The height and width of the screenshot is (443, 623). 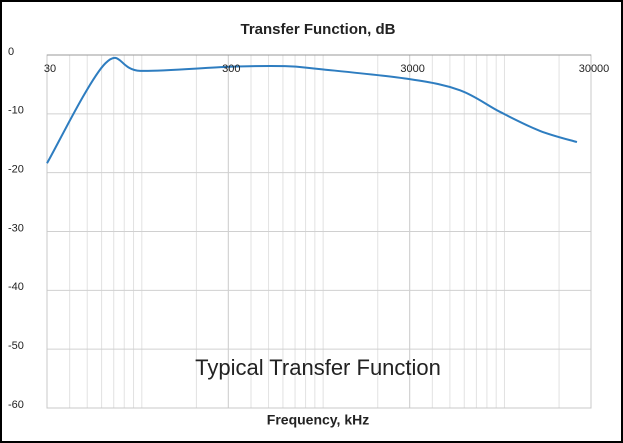 What do you see at coordinates (11, 52) in the screenshot?
I see `y-tick-label: 0` at bounding box center [11, 52].